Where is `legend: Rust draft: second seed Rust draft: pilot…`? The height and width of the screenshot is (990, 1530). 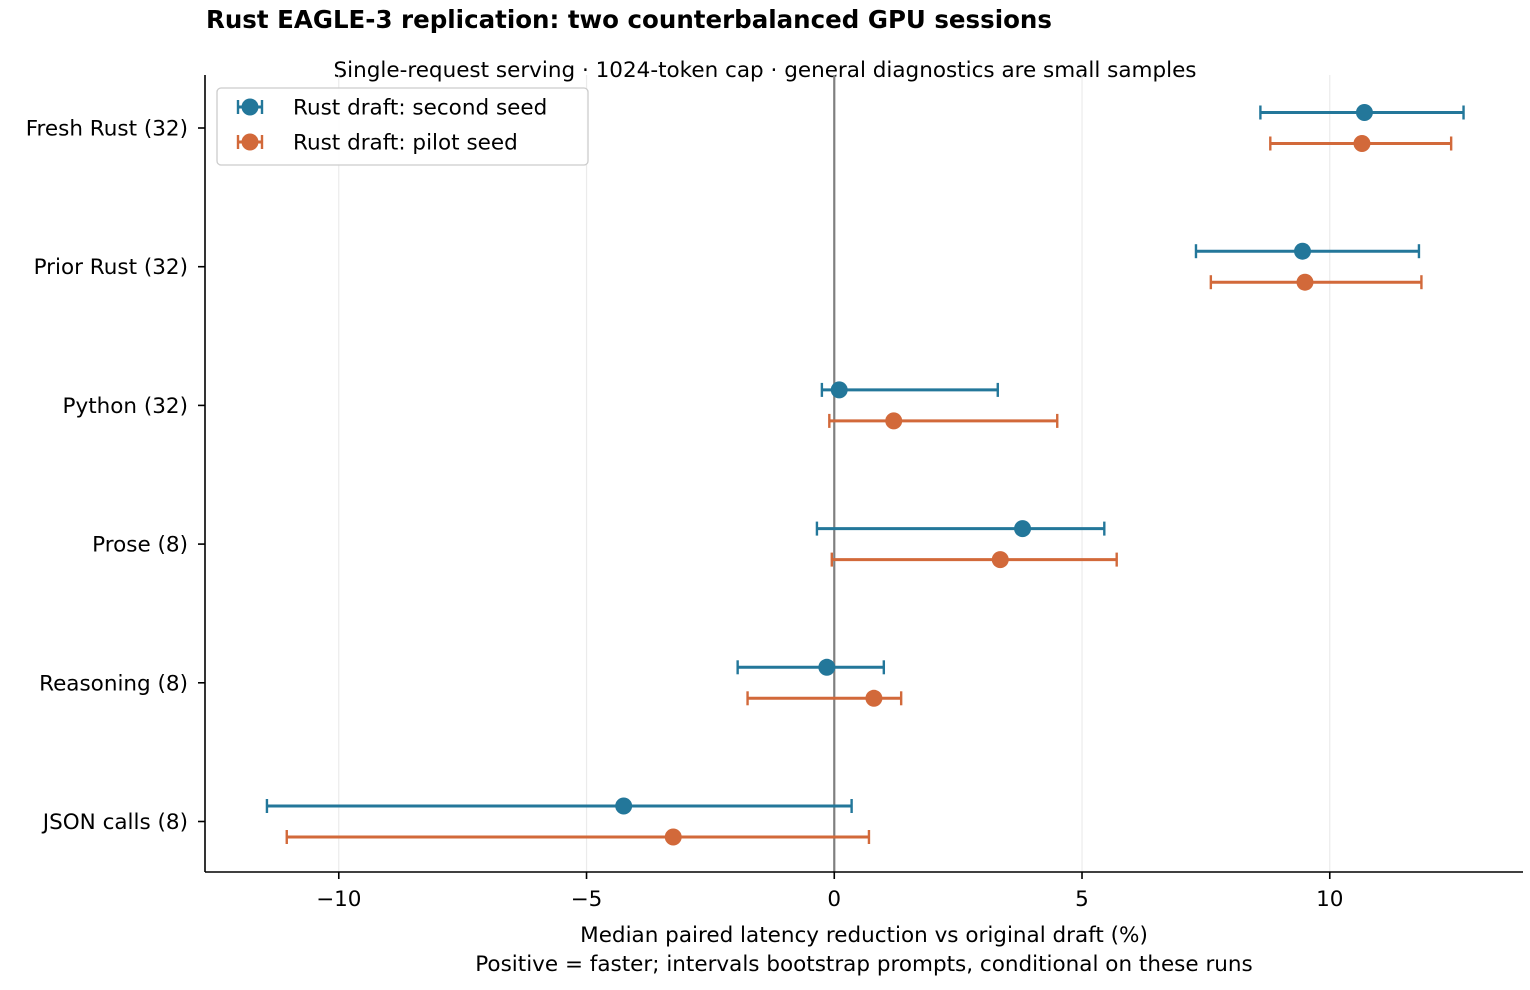 legend: Rust draft: second seed Rust draft: pilot… is located at coordinates (402, 126).